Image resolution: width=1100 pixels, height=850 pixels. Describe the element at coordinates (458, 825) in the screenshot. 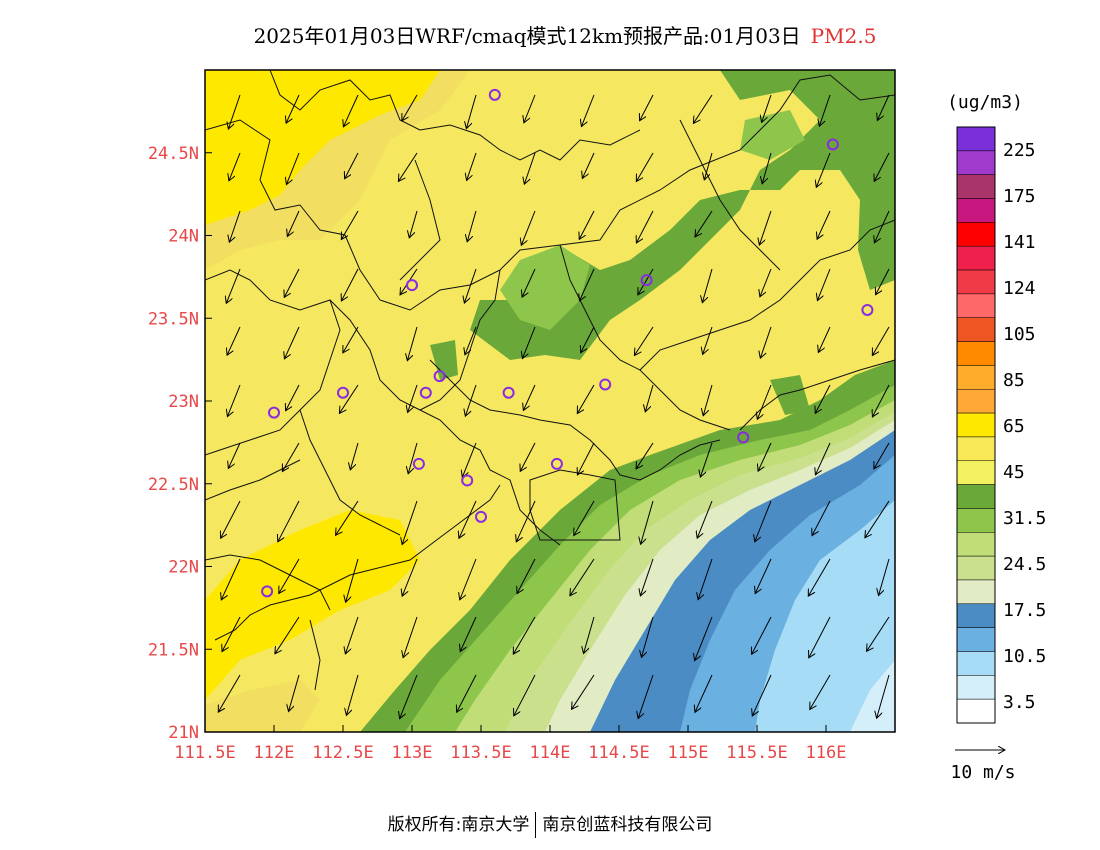

I see `copyright-left: 版权所有:南京大学` at that location.